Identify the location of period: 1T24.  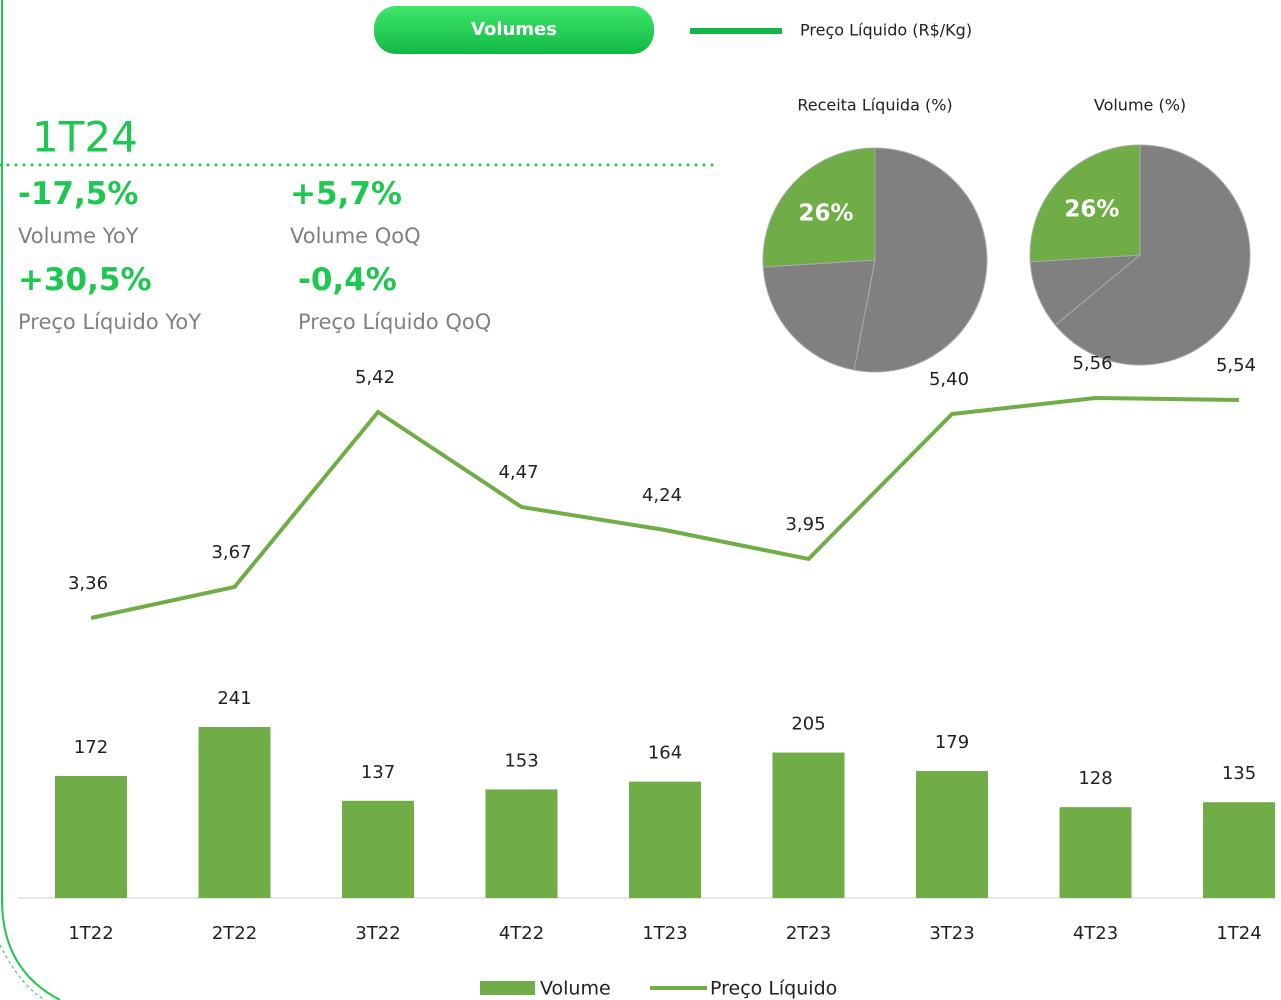
(85, 137).